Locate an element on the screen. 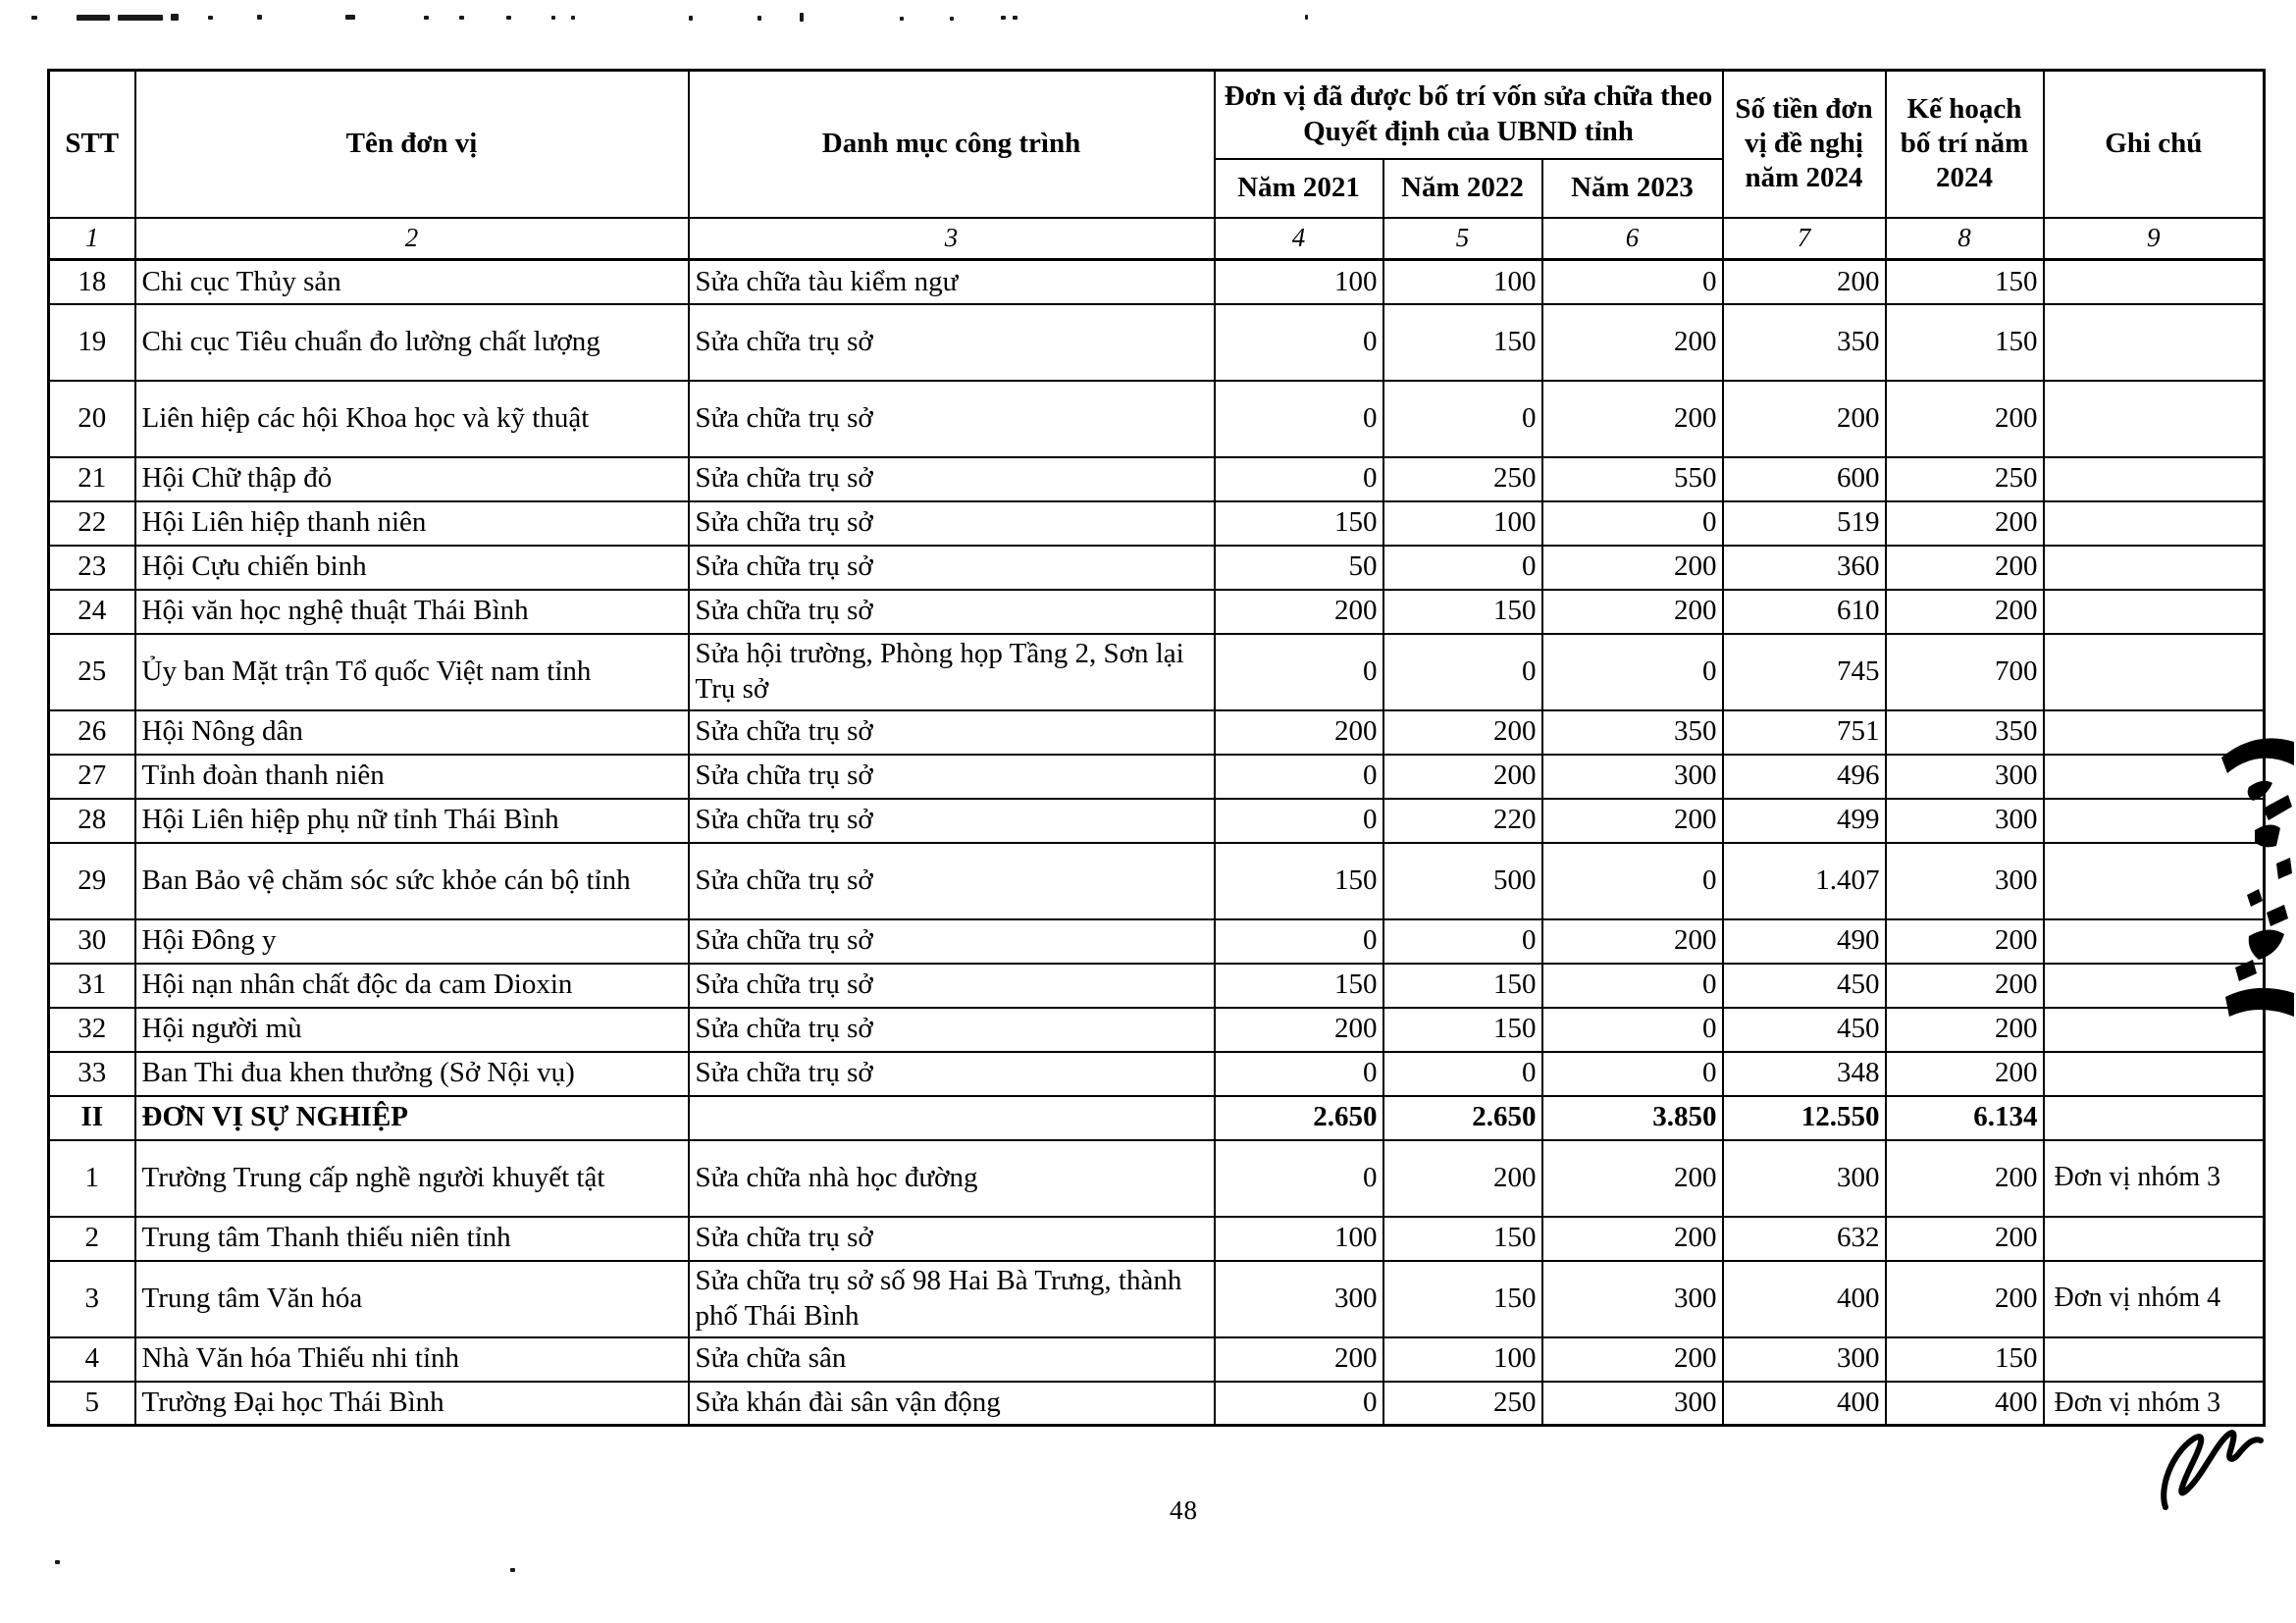 The height and width of the screenshot is (1623, 2296). cell-stt: 2 is located at coordinates (91, 1238).